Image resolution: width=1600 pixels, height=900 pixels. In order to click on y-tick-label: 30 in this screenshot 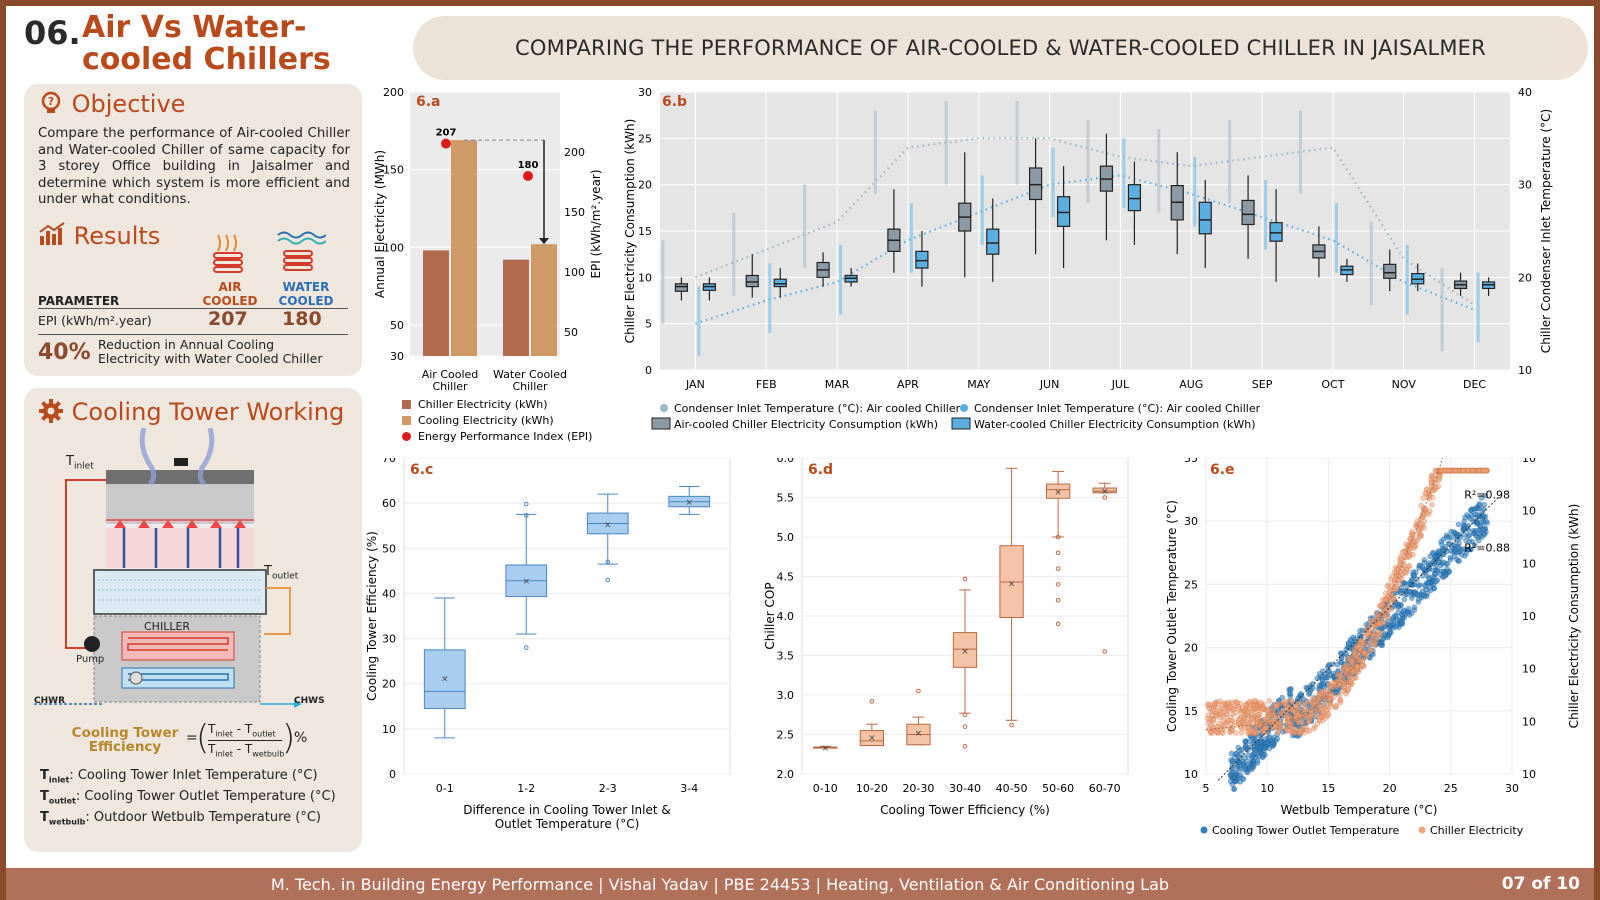, I will do `click(1191, 521)`.